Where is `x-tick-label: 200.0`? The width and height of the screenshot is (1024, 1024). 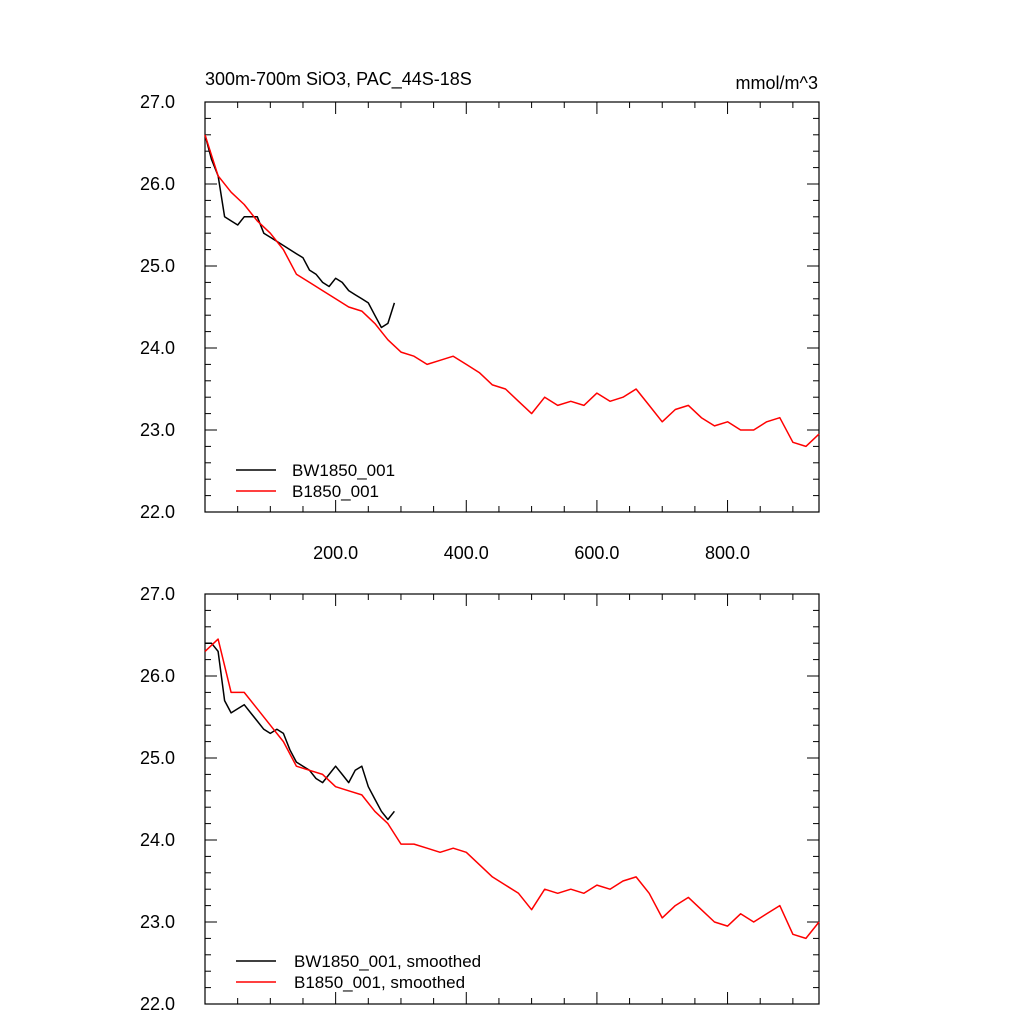 x-tick-label: 200.0 is located at coordinates (335, 553).